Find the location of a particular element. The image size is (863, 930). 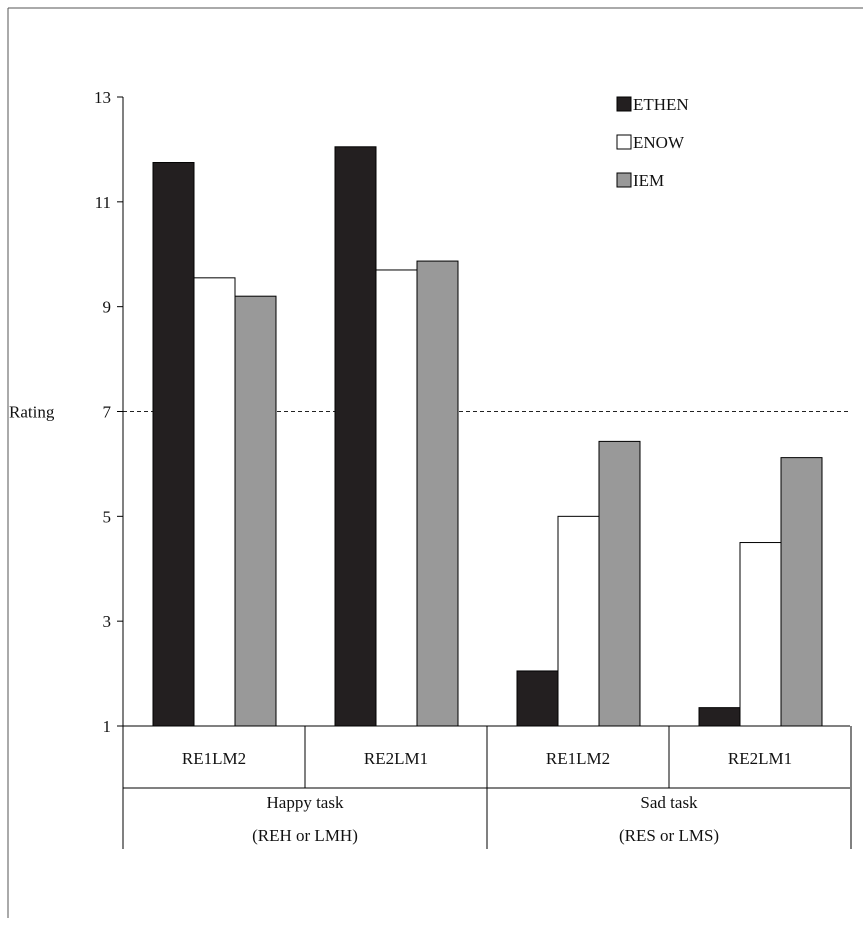

y-tick-label: 1 is located at coordinates (107, 726).